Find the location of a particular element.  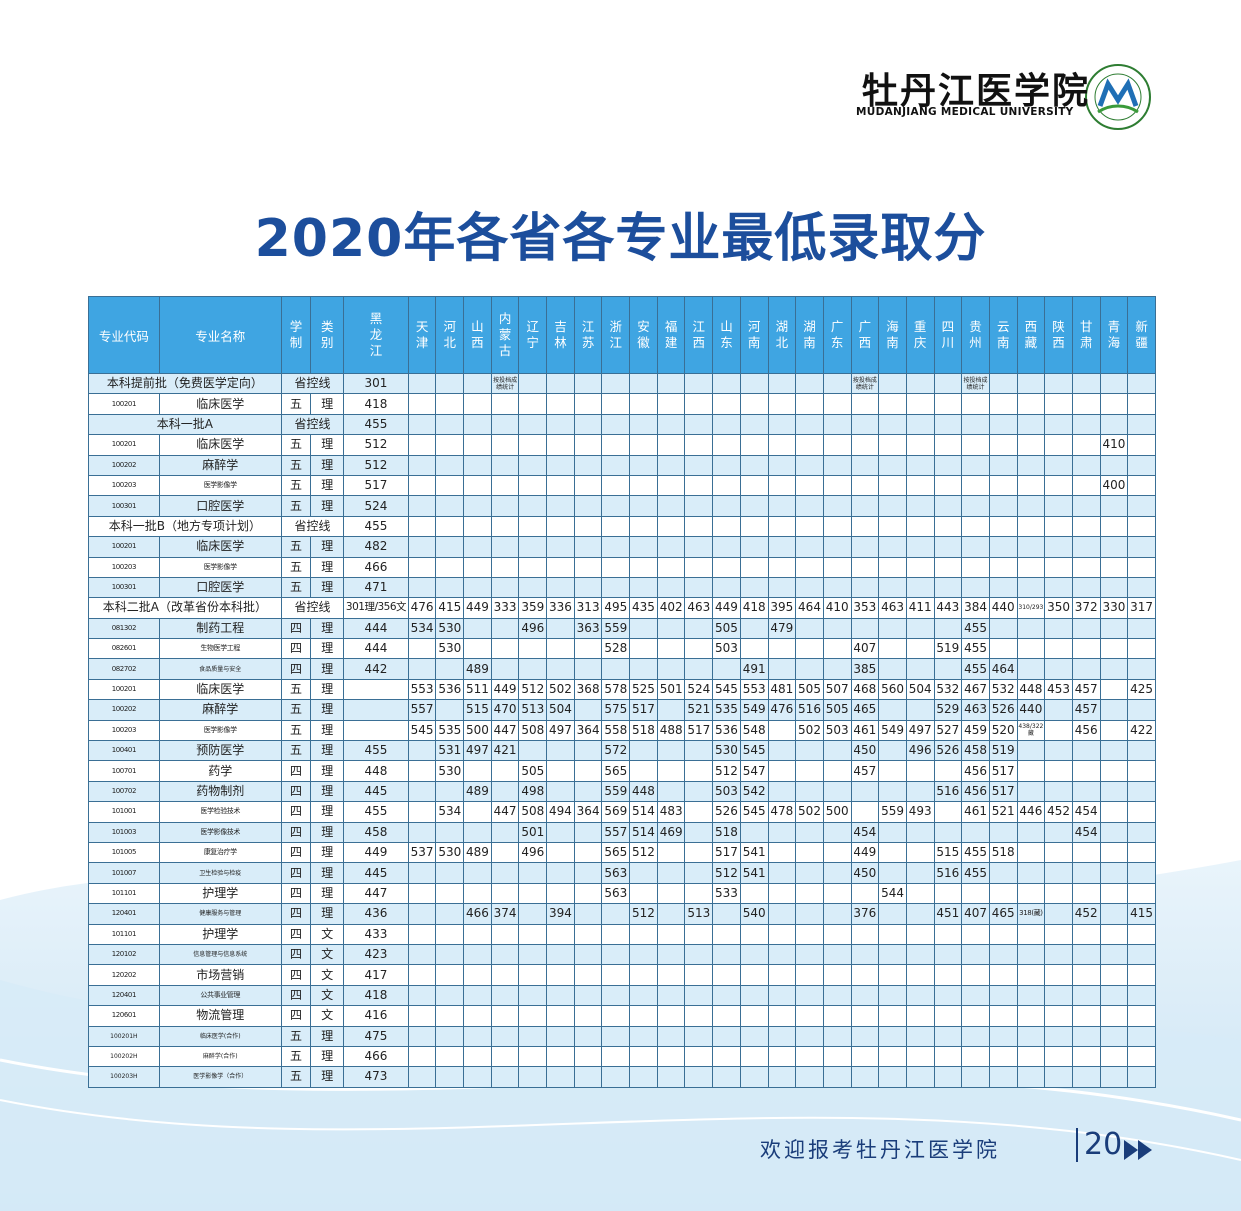

table-cell: 按投档成绩统计 is located at coordinates (975, 383).